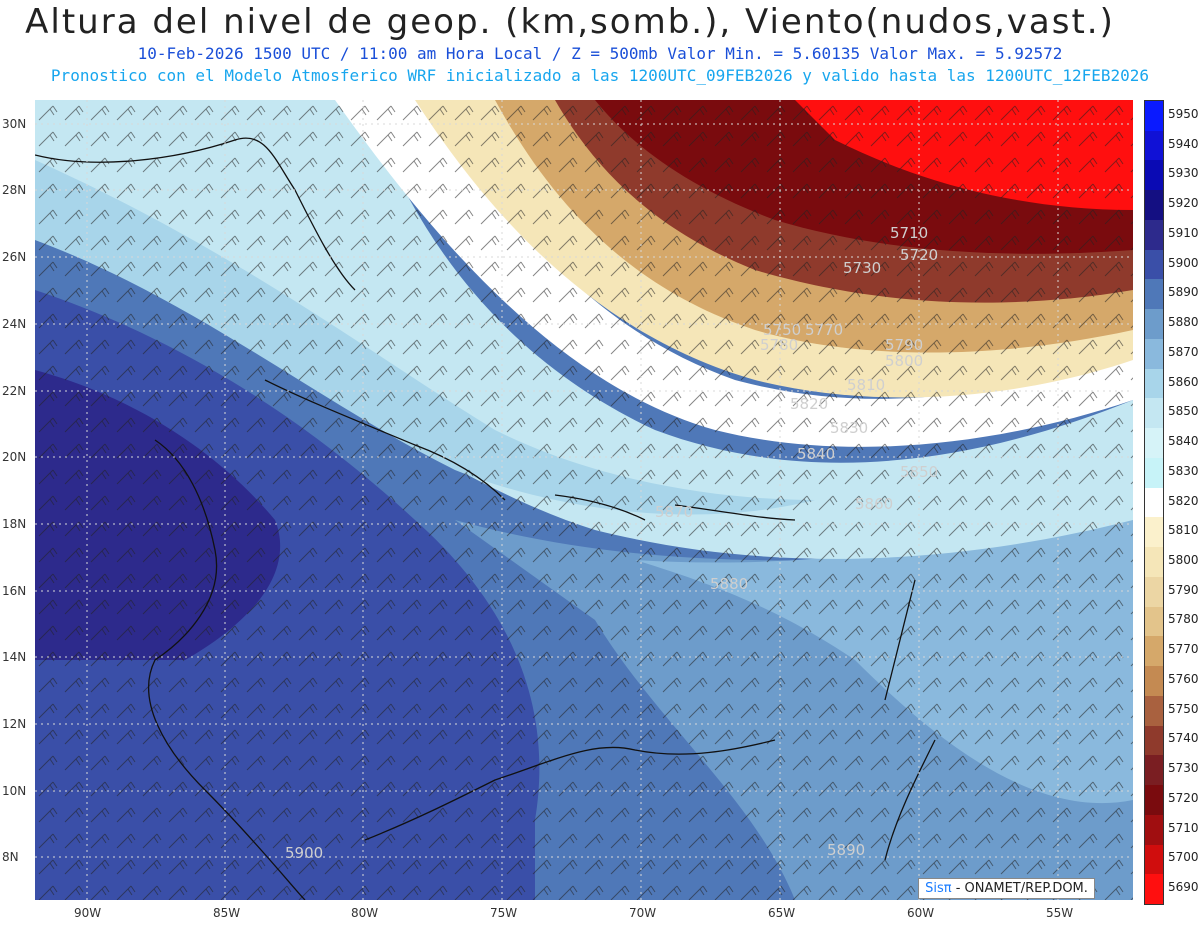  Describe the element at coordinates (1183, 678) in the screenshot. I see `colorbar-label: 5760` at that location.